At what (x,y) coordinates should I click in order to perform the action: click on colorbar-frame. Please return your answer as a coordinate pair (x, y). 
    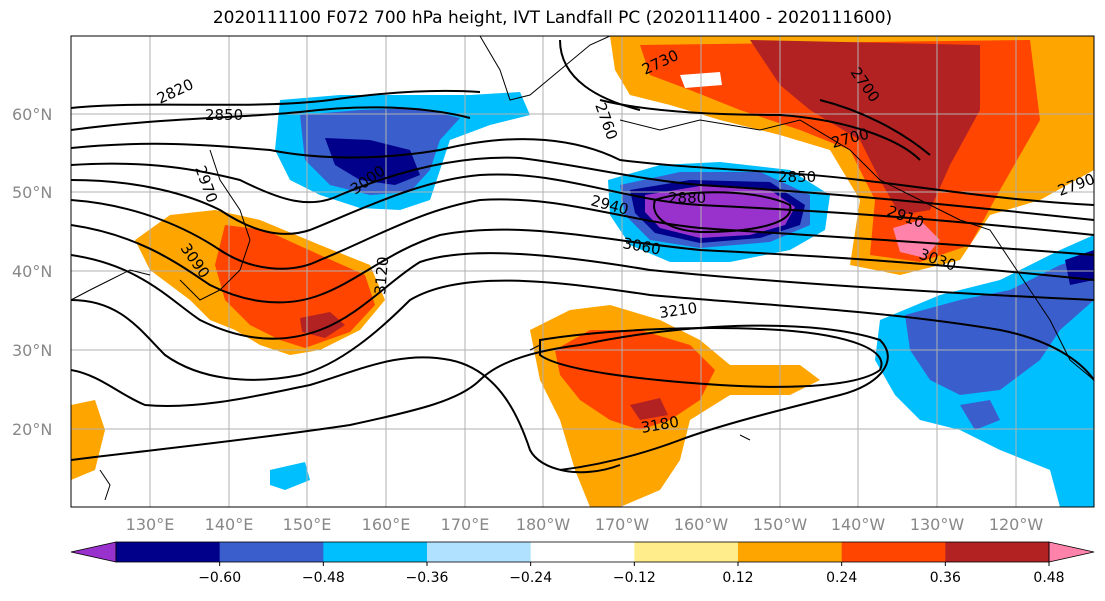
    Looking at the image, I should click on (582, 552).